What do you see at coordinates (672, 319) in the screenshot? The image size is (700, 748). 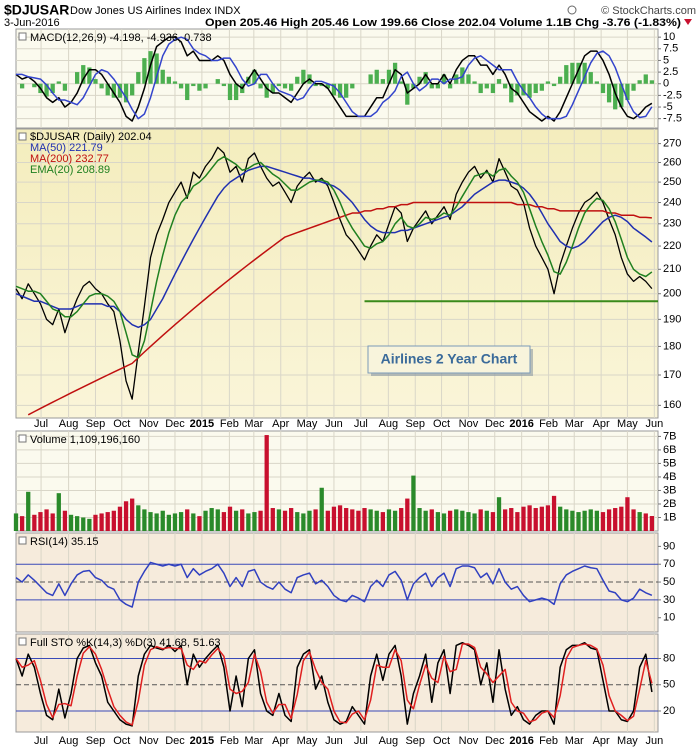 I see `y-tick-label: 190` at bounding box center [672, 319].